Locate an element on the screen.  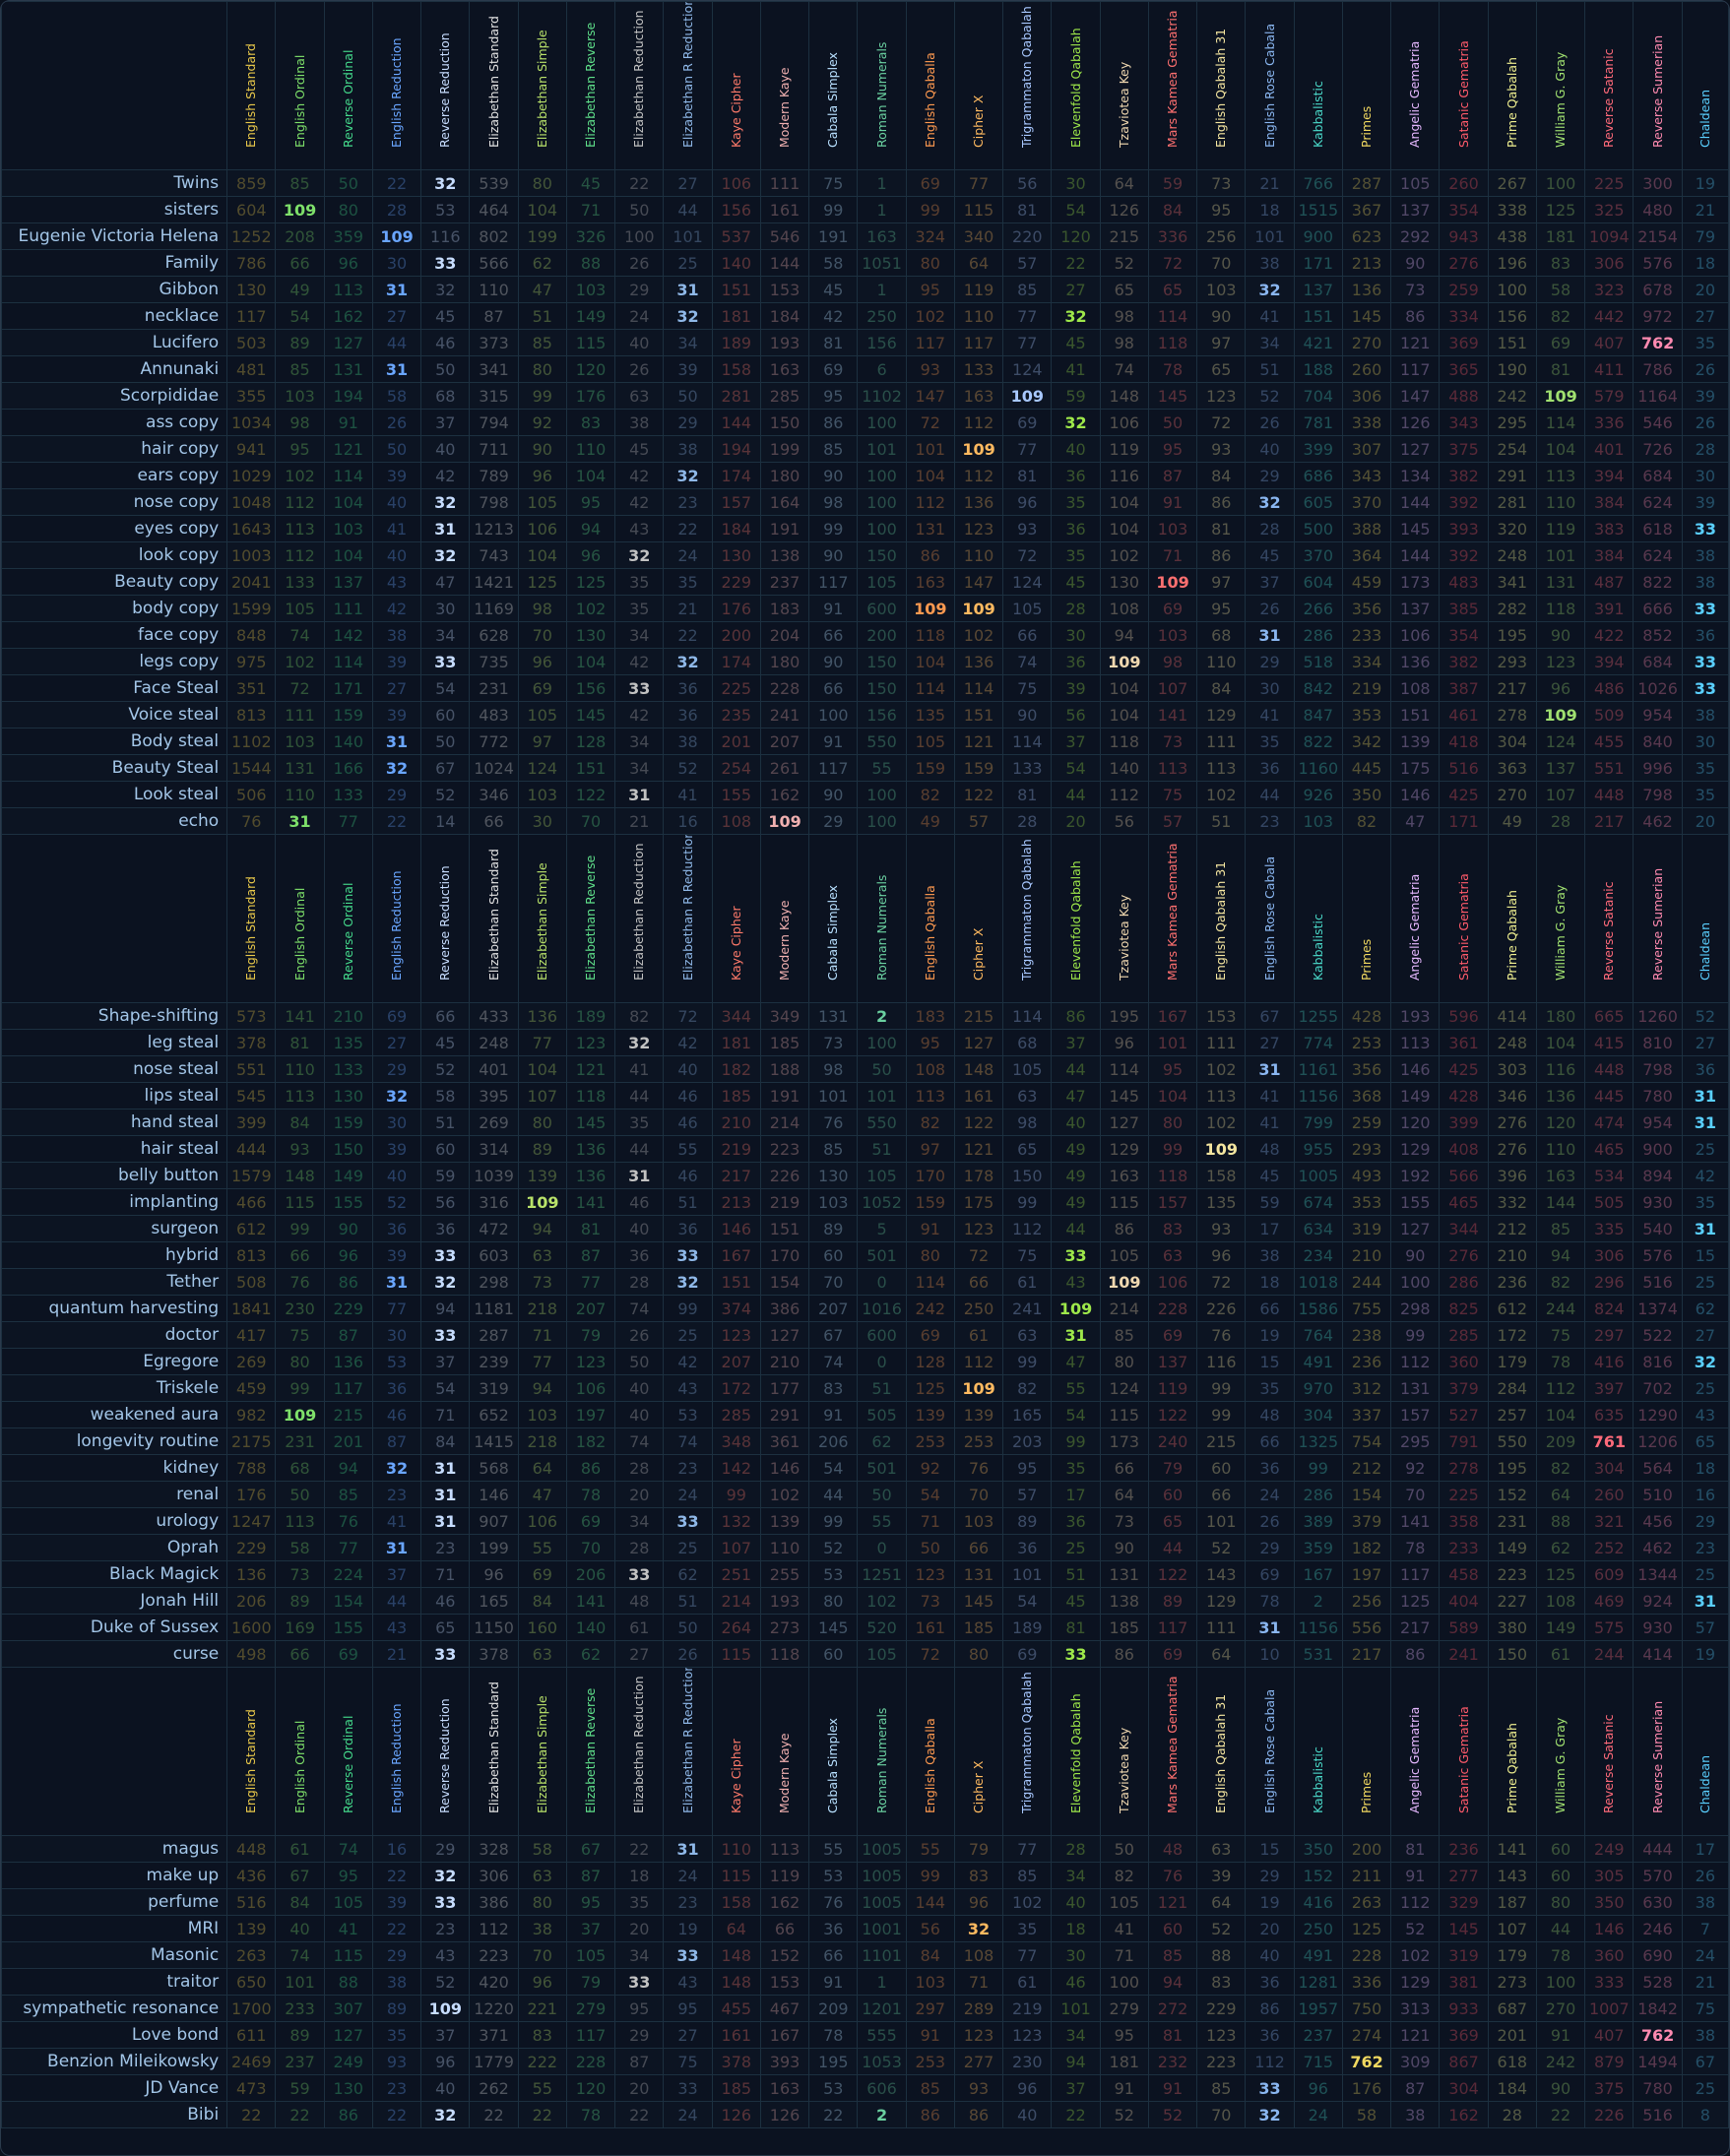
value-cell: 248 is located at coordinates (494, 1042).